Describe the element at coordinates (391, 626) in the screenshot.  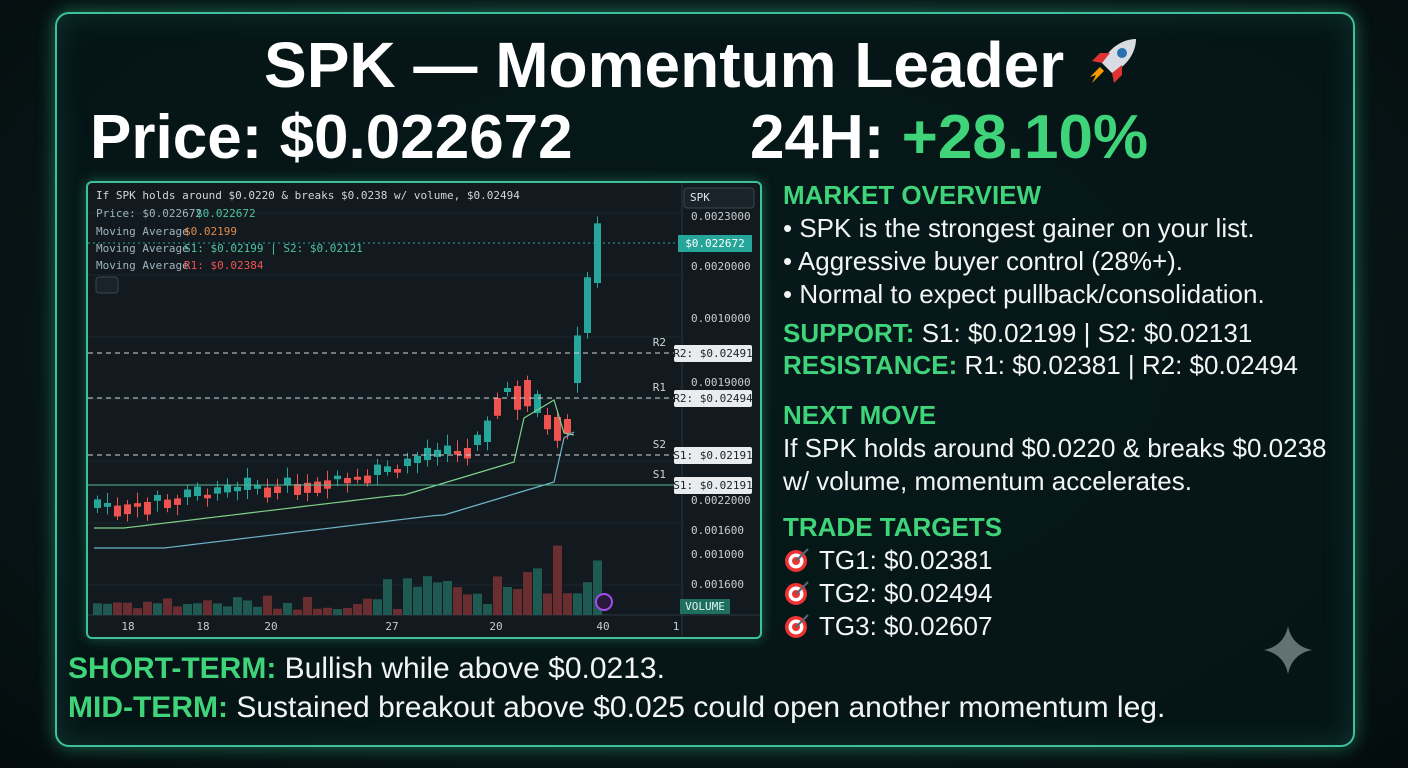
I see `x-label: 27` at that location.